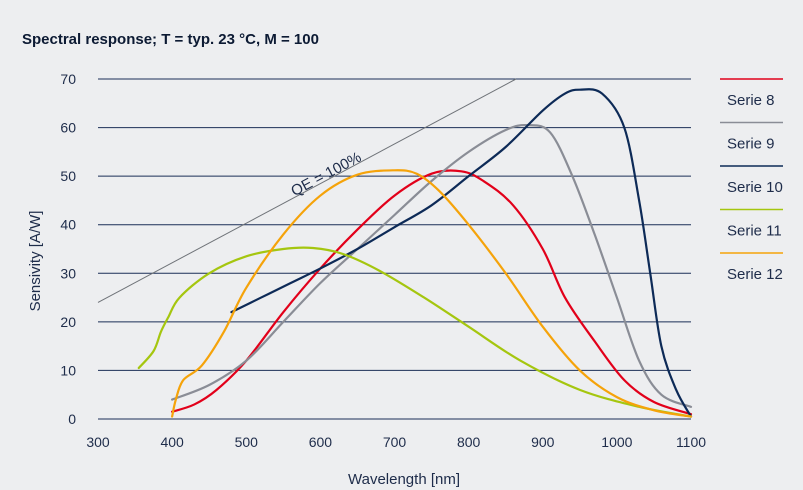  Describe the element at coordinates (395, 442) in the screenshot. I see `x-tick-label-700: 700` at that location.